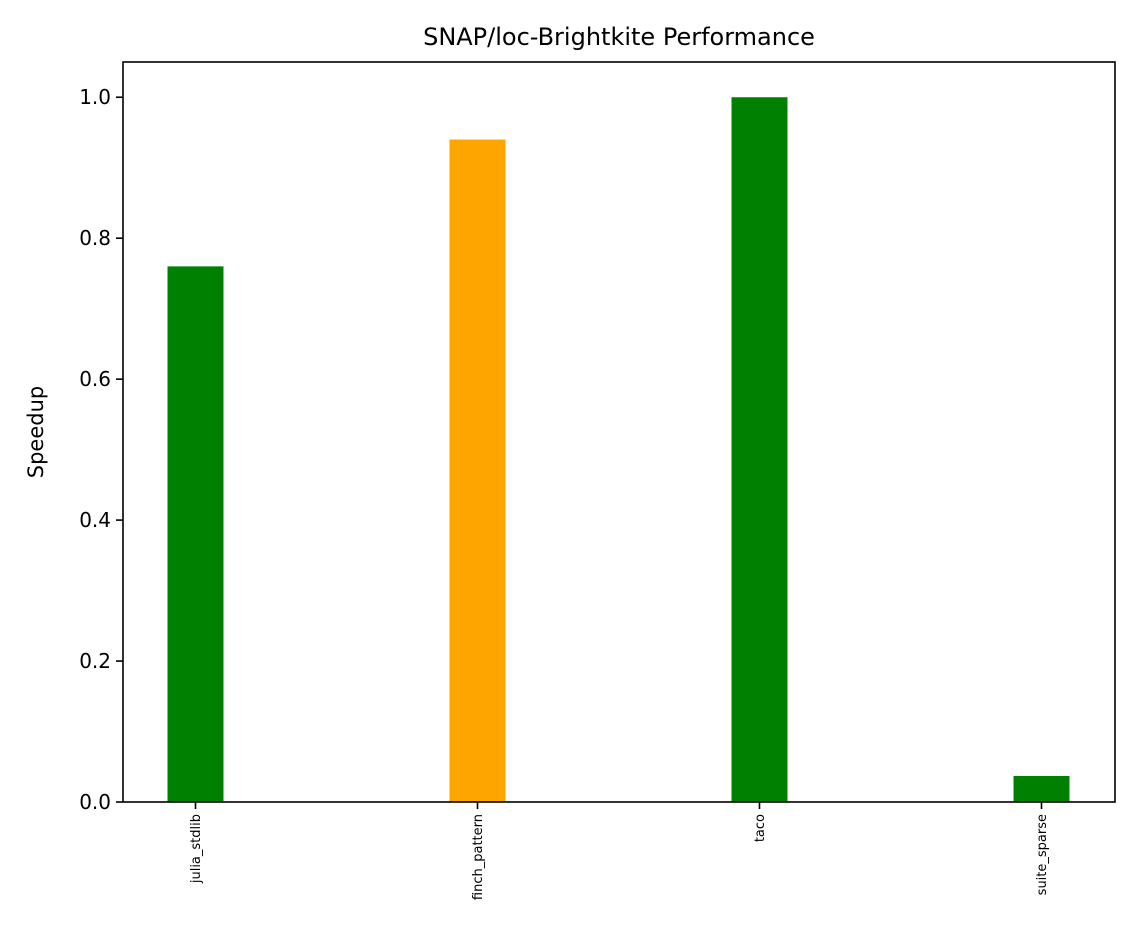 Image resolution: width=1134 pixels, height=951 pixels. What do you see at coordinates (196, 849) in the screenshot?
I see `x-tick-label: julia_stdlib` at bounding box center [196, 849].